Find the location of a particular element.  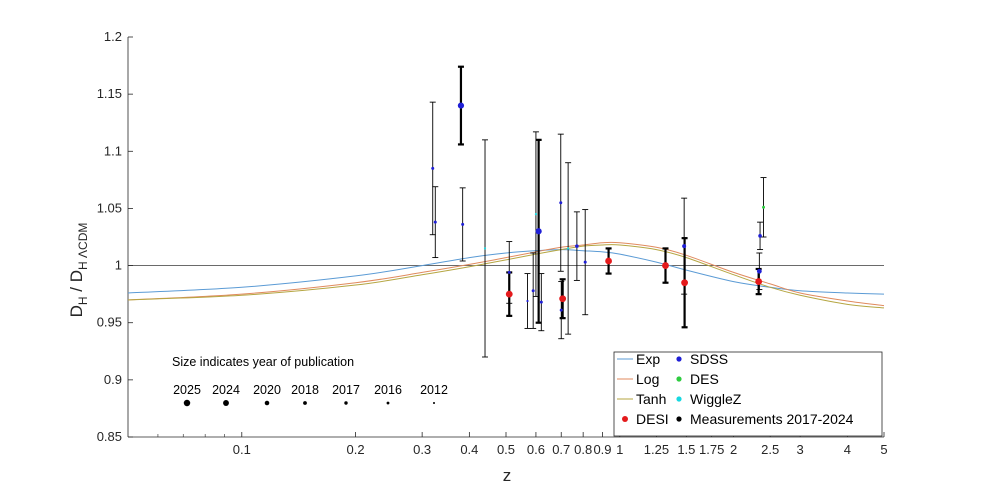

y-axis-ticks: 0.85 0.9 0.95 1 1.05 1.1 1.15 1.2 is located at coordinates (115, 236).